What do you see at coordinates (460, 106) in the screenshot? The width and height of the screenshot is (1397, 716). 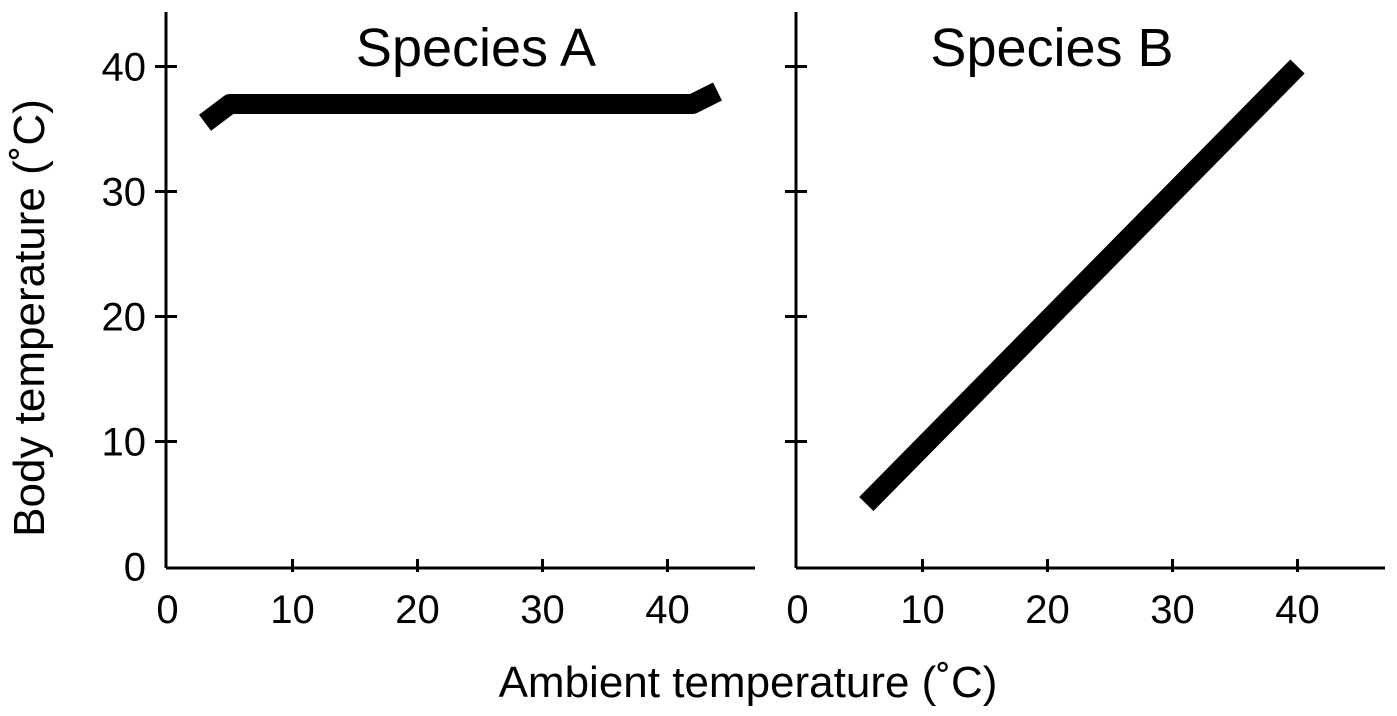 I see `series-line` at bounding box center [460, 106].